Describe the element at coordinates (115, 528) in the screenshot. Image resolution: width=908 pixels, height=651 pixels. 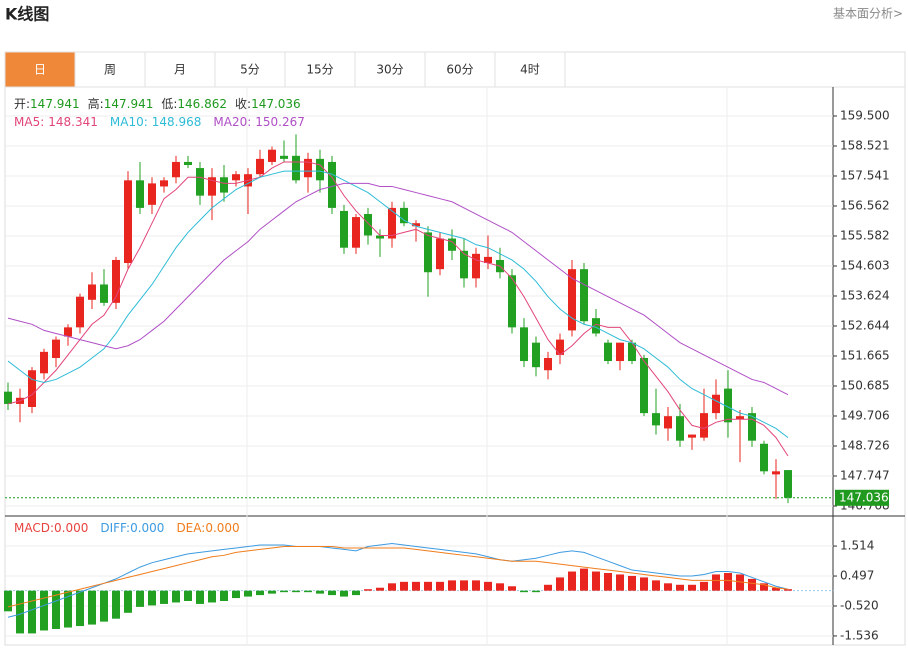
I see `legend-name: DIFF:` at that location.